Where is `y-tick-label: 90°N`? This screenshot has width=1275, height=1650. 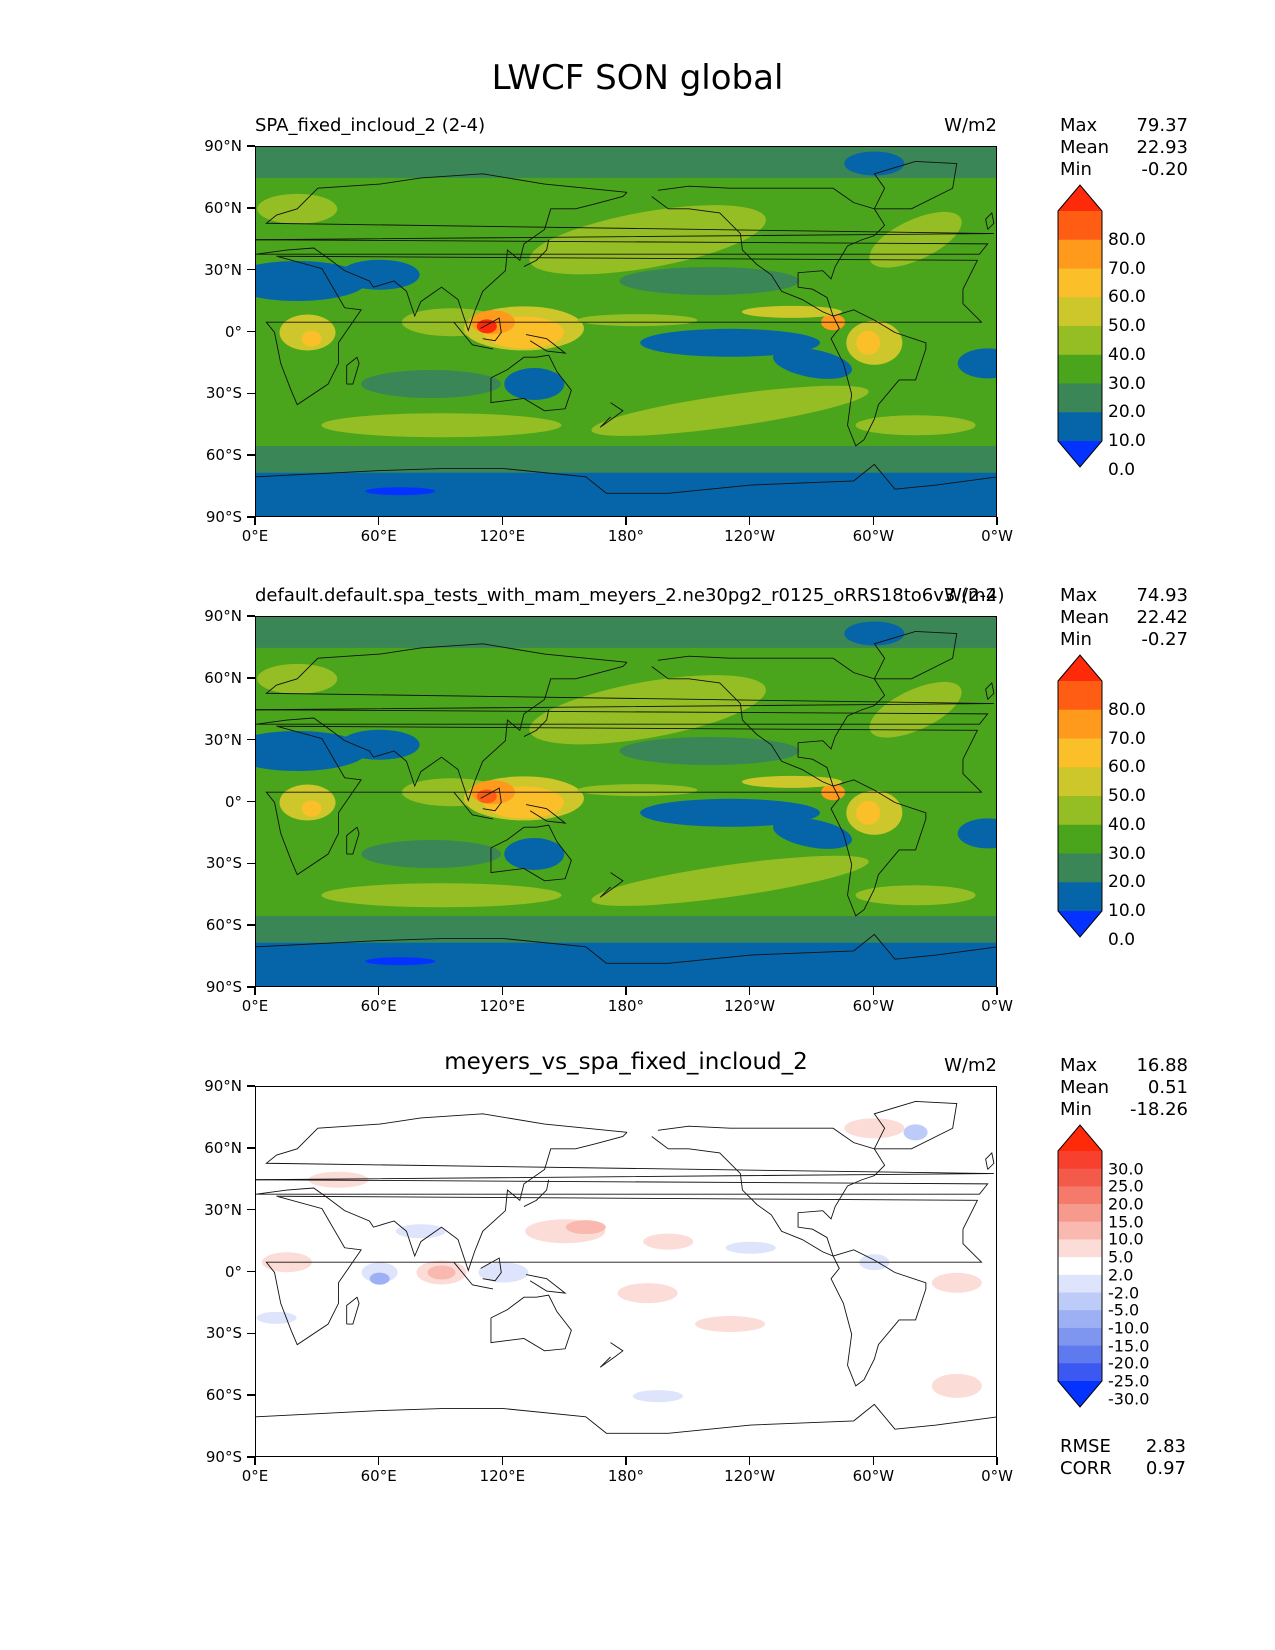
y-tick-label: 90°N is located at coordinates (223, 146).